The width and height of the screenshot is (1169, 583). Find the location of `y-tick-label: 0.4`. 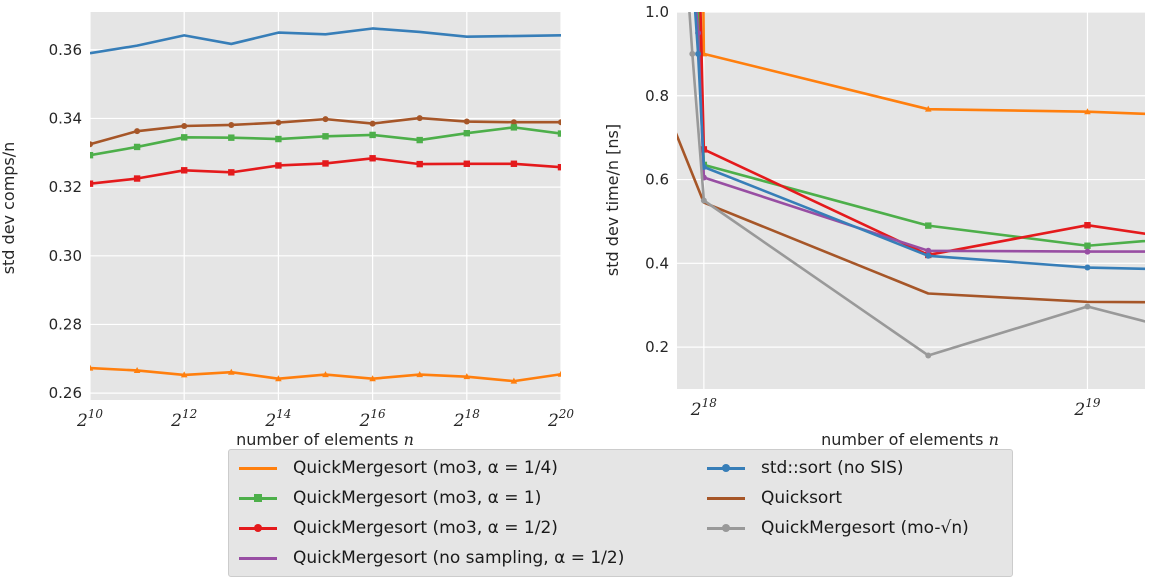

y-tick-label: 0.4 is located at coordinates (657, 263).